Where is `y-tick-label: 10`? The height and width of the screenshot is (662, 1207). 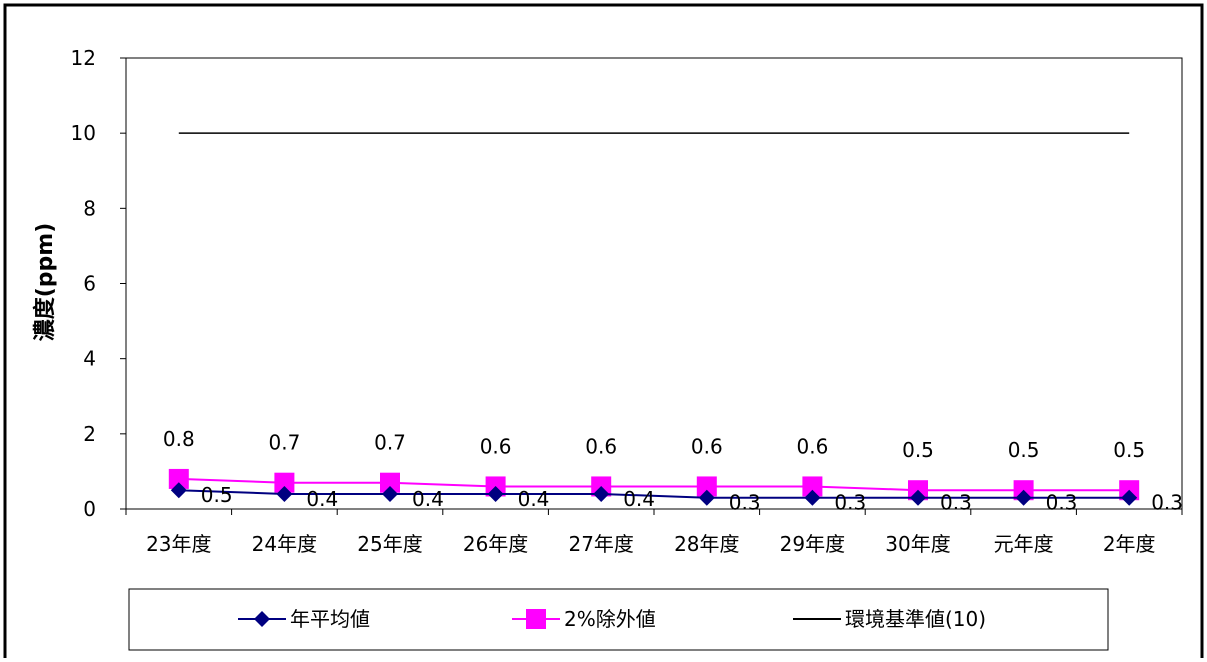 y-tick-label: 10 is located at coordinates (83, 133).